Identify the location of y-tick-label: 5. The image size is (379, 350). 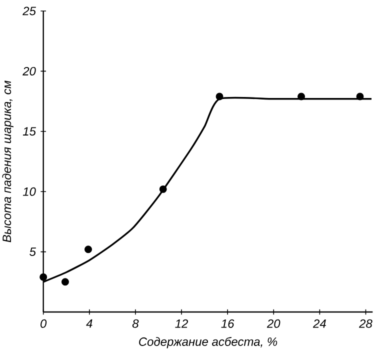
(33, 252).